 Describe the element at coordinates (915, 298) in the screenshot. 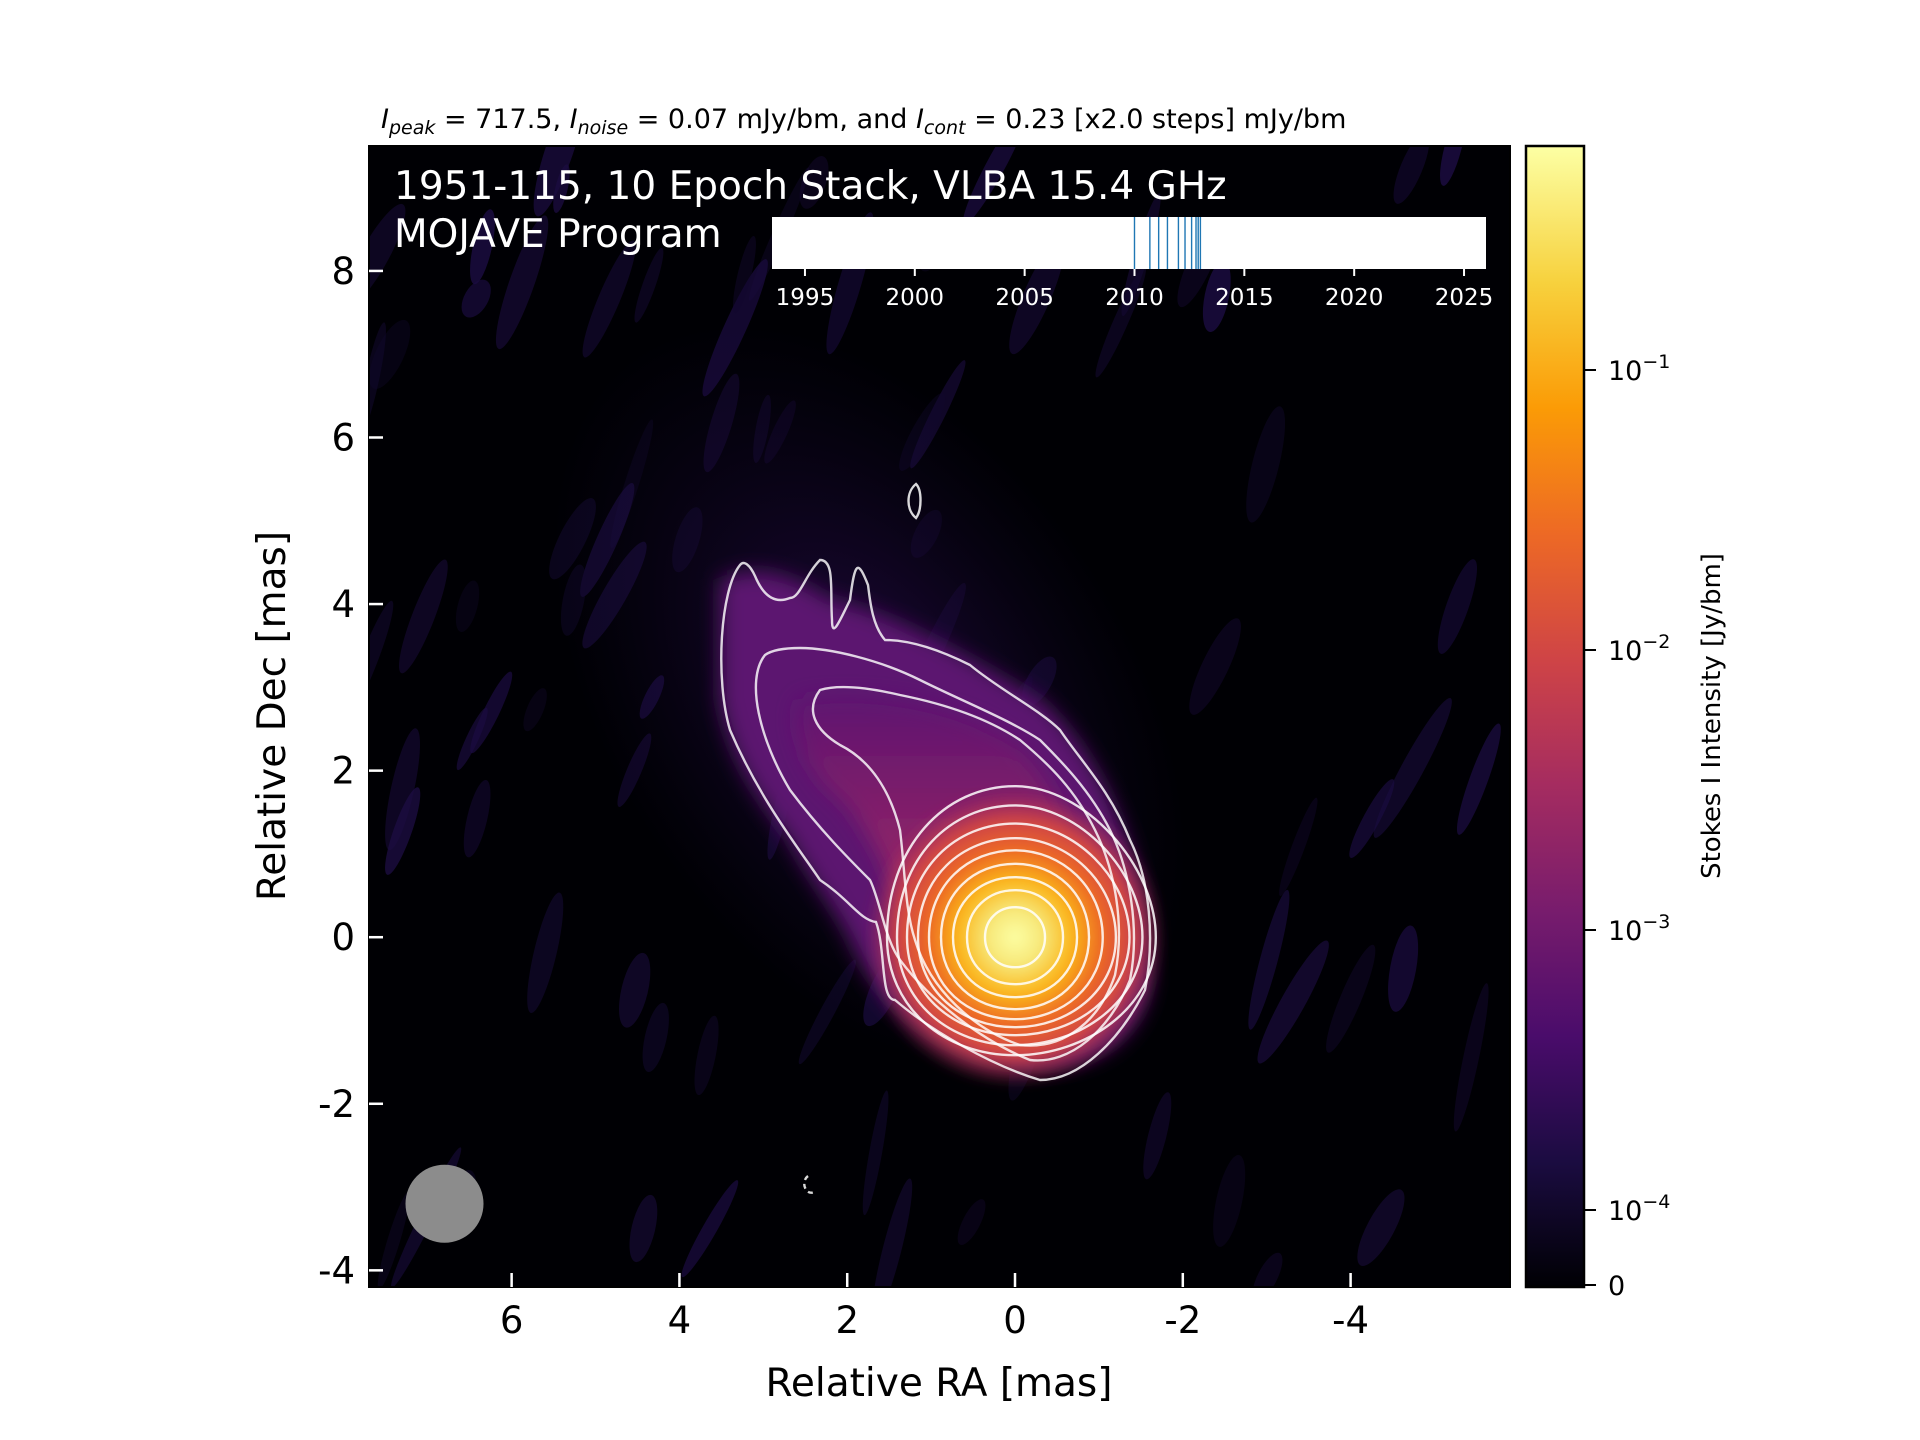

I see `epoch-tick-label: 2000` at that location.